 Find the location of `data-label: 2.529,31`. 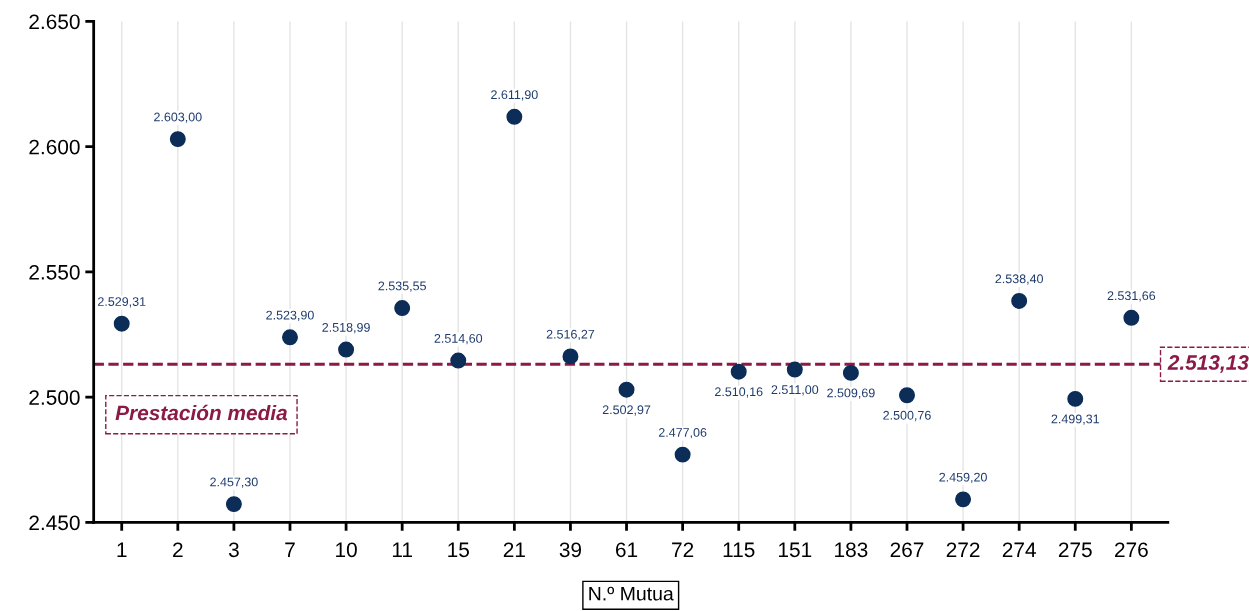

data-label: 2.529,31 is located at coordinates (122, 302).